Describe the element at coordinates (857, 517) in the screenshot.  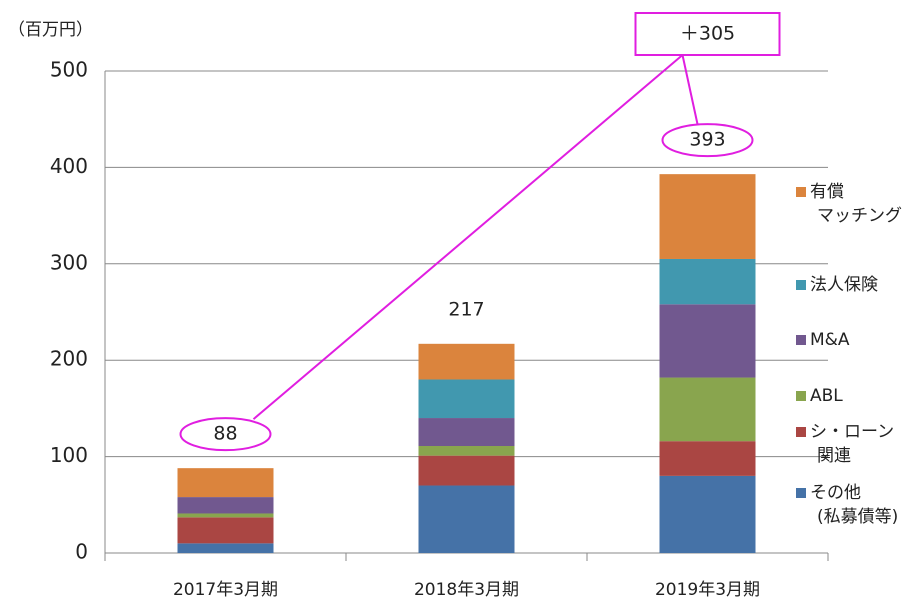
I see `legend-line: (私募債等)` at that location.